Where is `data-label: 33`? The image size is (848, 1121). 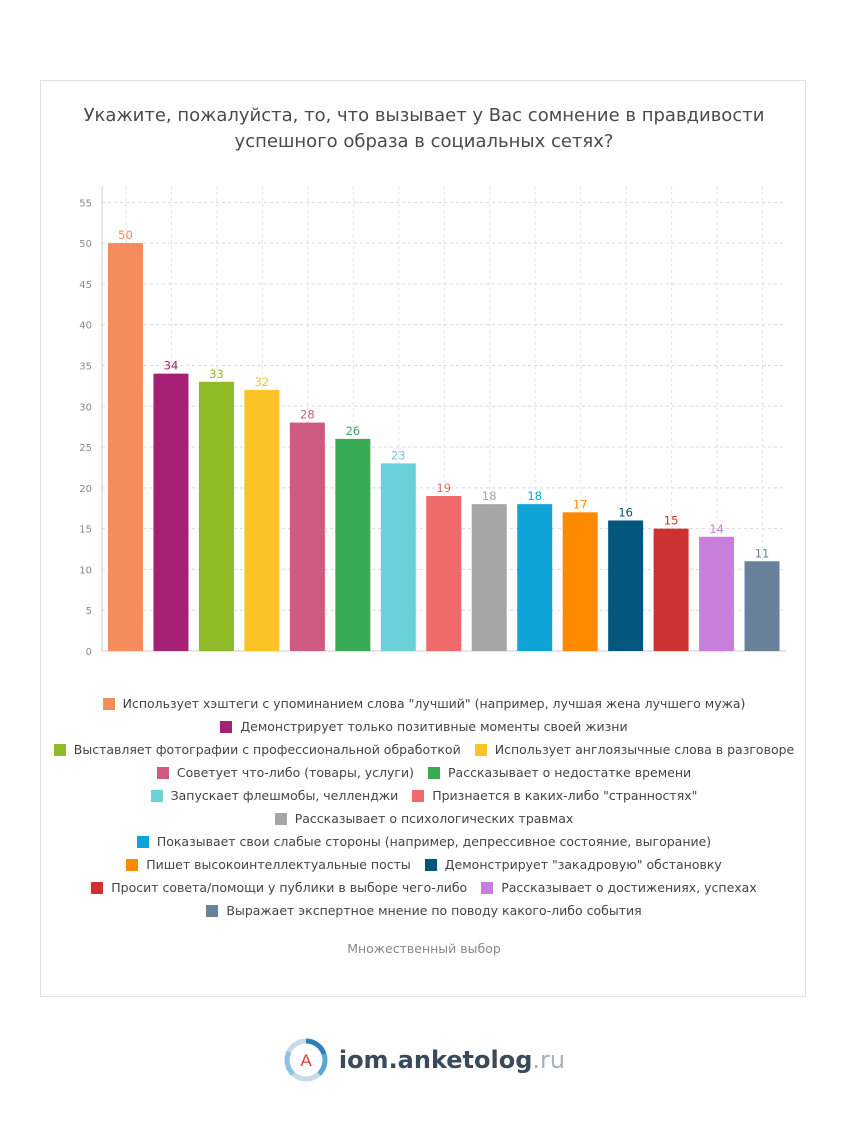 data-label: 33 is located at coordinates (216, 374).